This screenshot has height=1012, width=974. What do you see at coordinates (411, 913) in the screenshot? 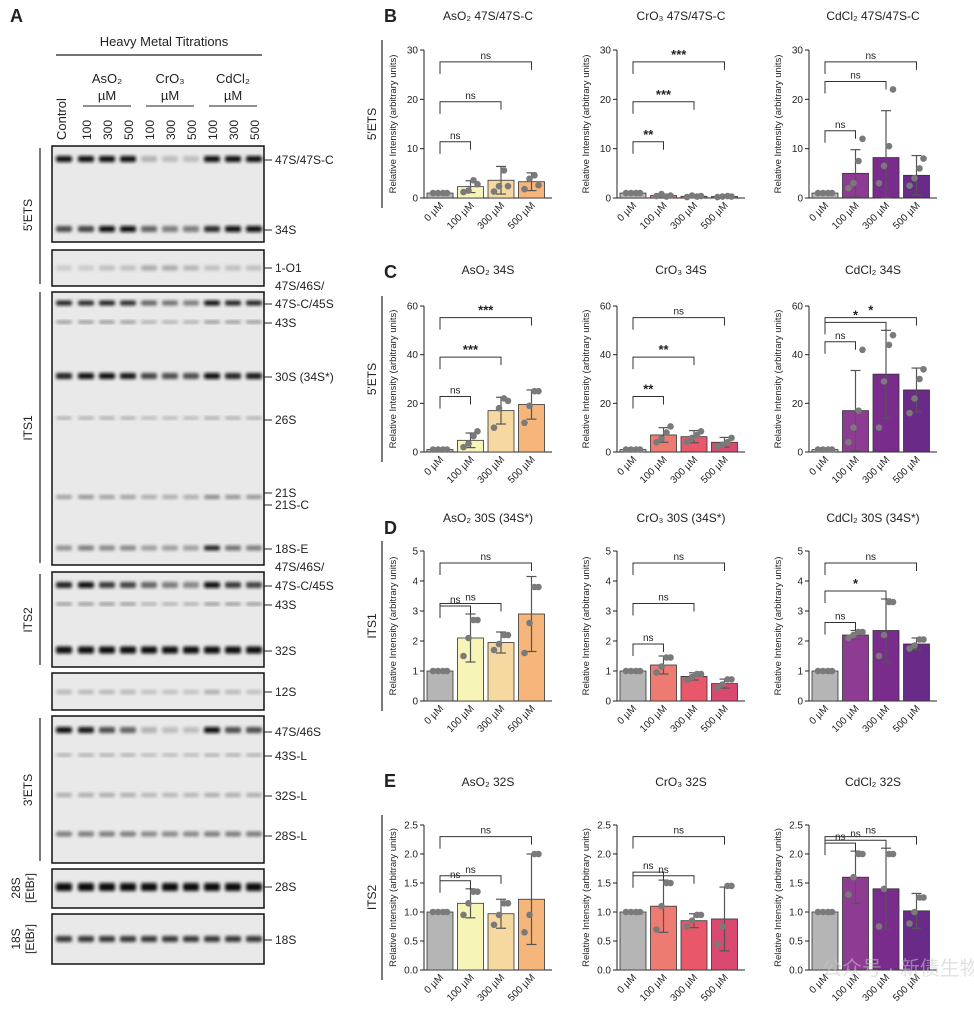
I see `y-tick-label: 1.0` at bounding box center [411, 913].